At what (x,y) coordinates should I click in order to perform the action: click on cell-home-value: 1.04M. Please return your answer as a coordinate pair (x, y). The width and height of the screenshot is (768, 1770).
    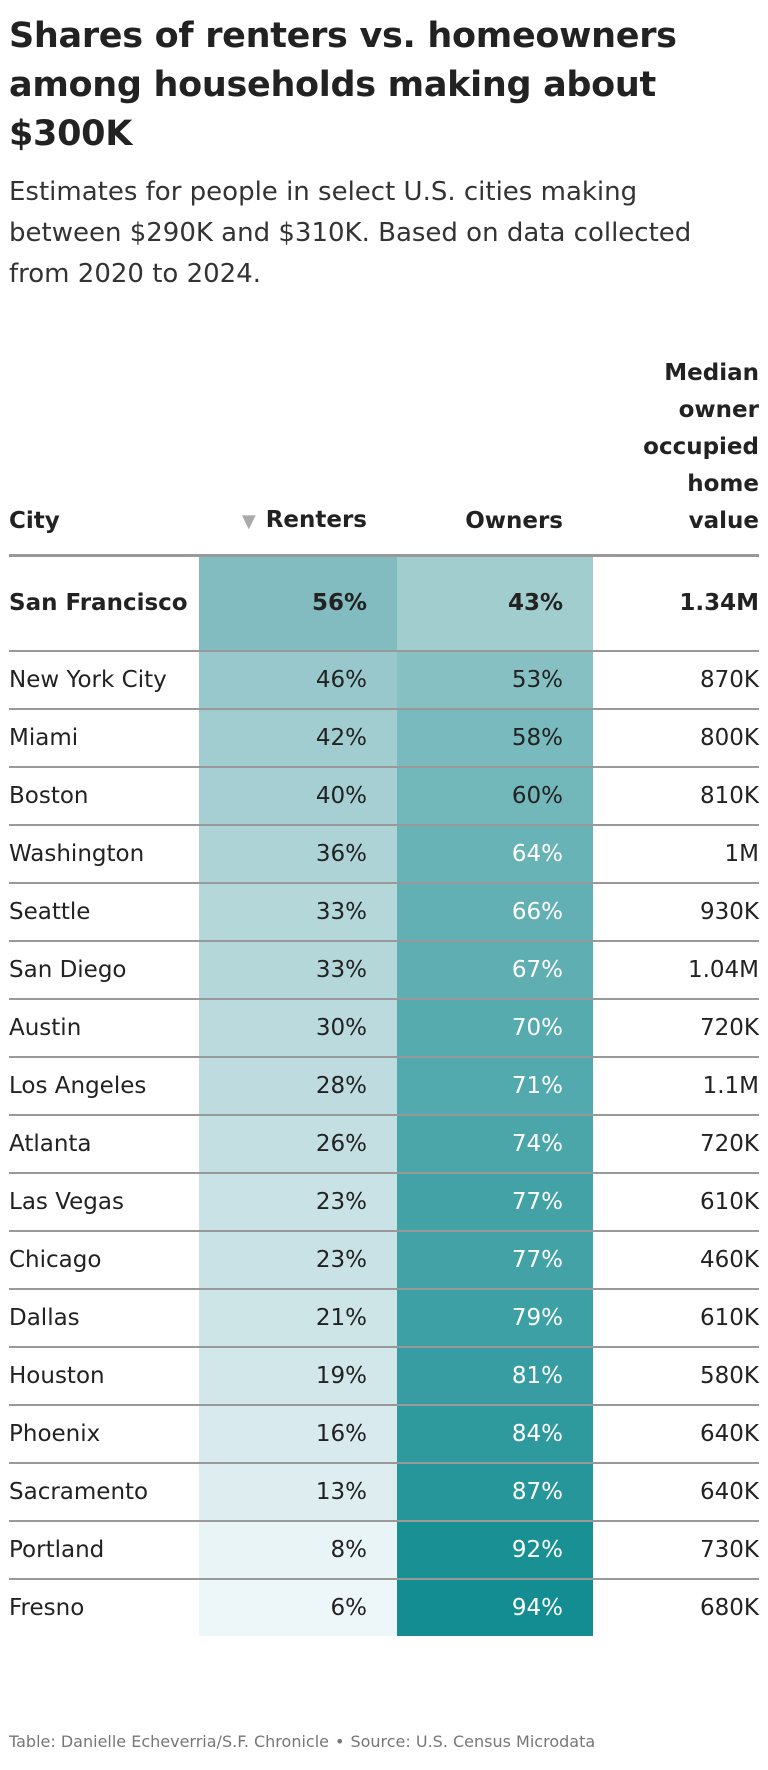
    Looking at the image, I should click on (676, 970).